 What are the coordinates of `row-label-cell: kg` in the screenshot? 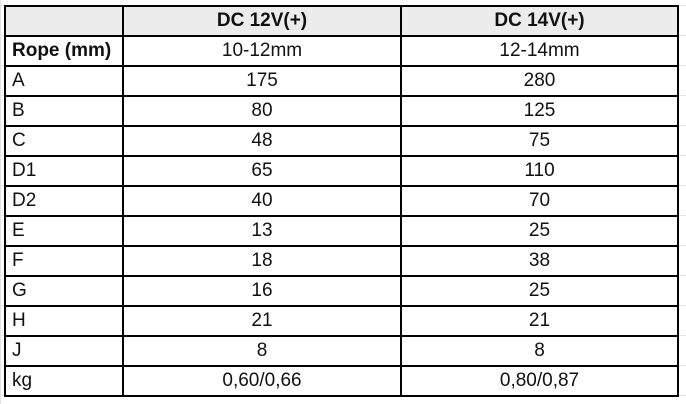 It's located at (64, 381).